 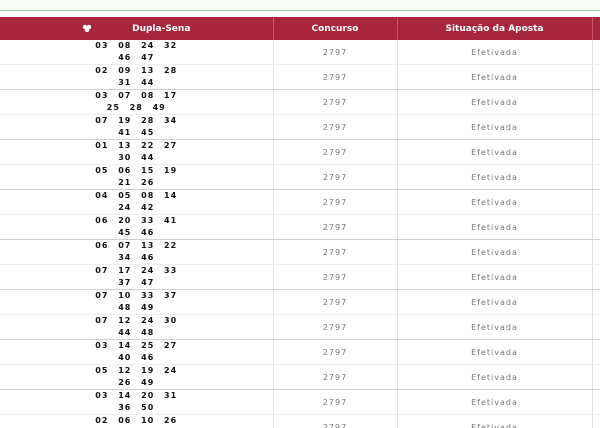 I want to click on table-row: 04 05 08 14 24 42 2797 Efetivada, so click(x=300, y=202).